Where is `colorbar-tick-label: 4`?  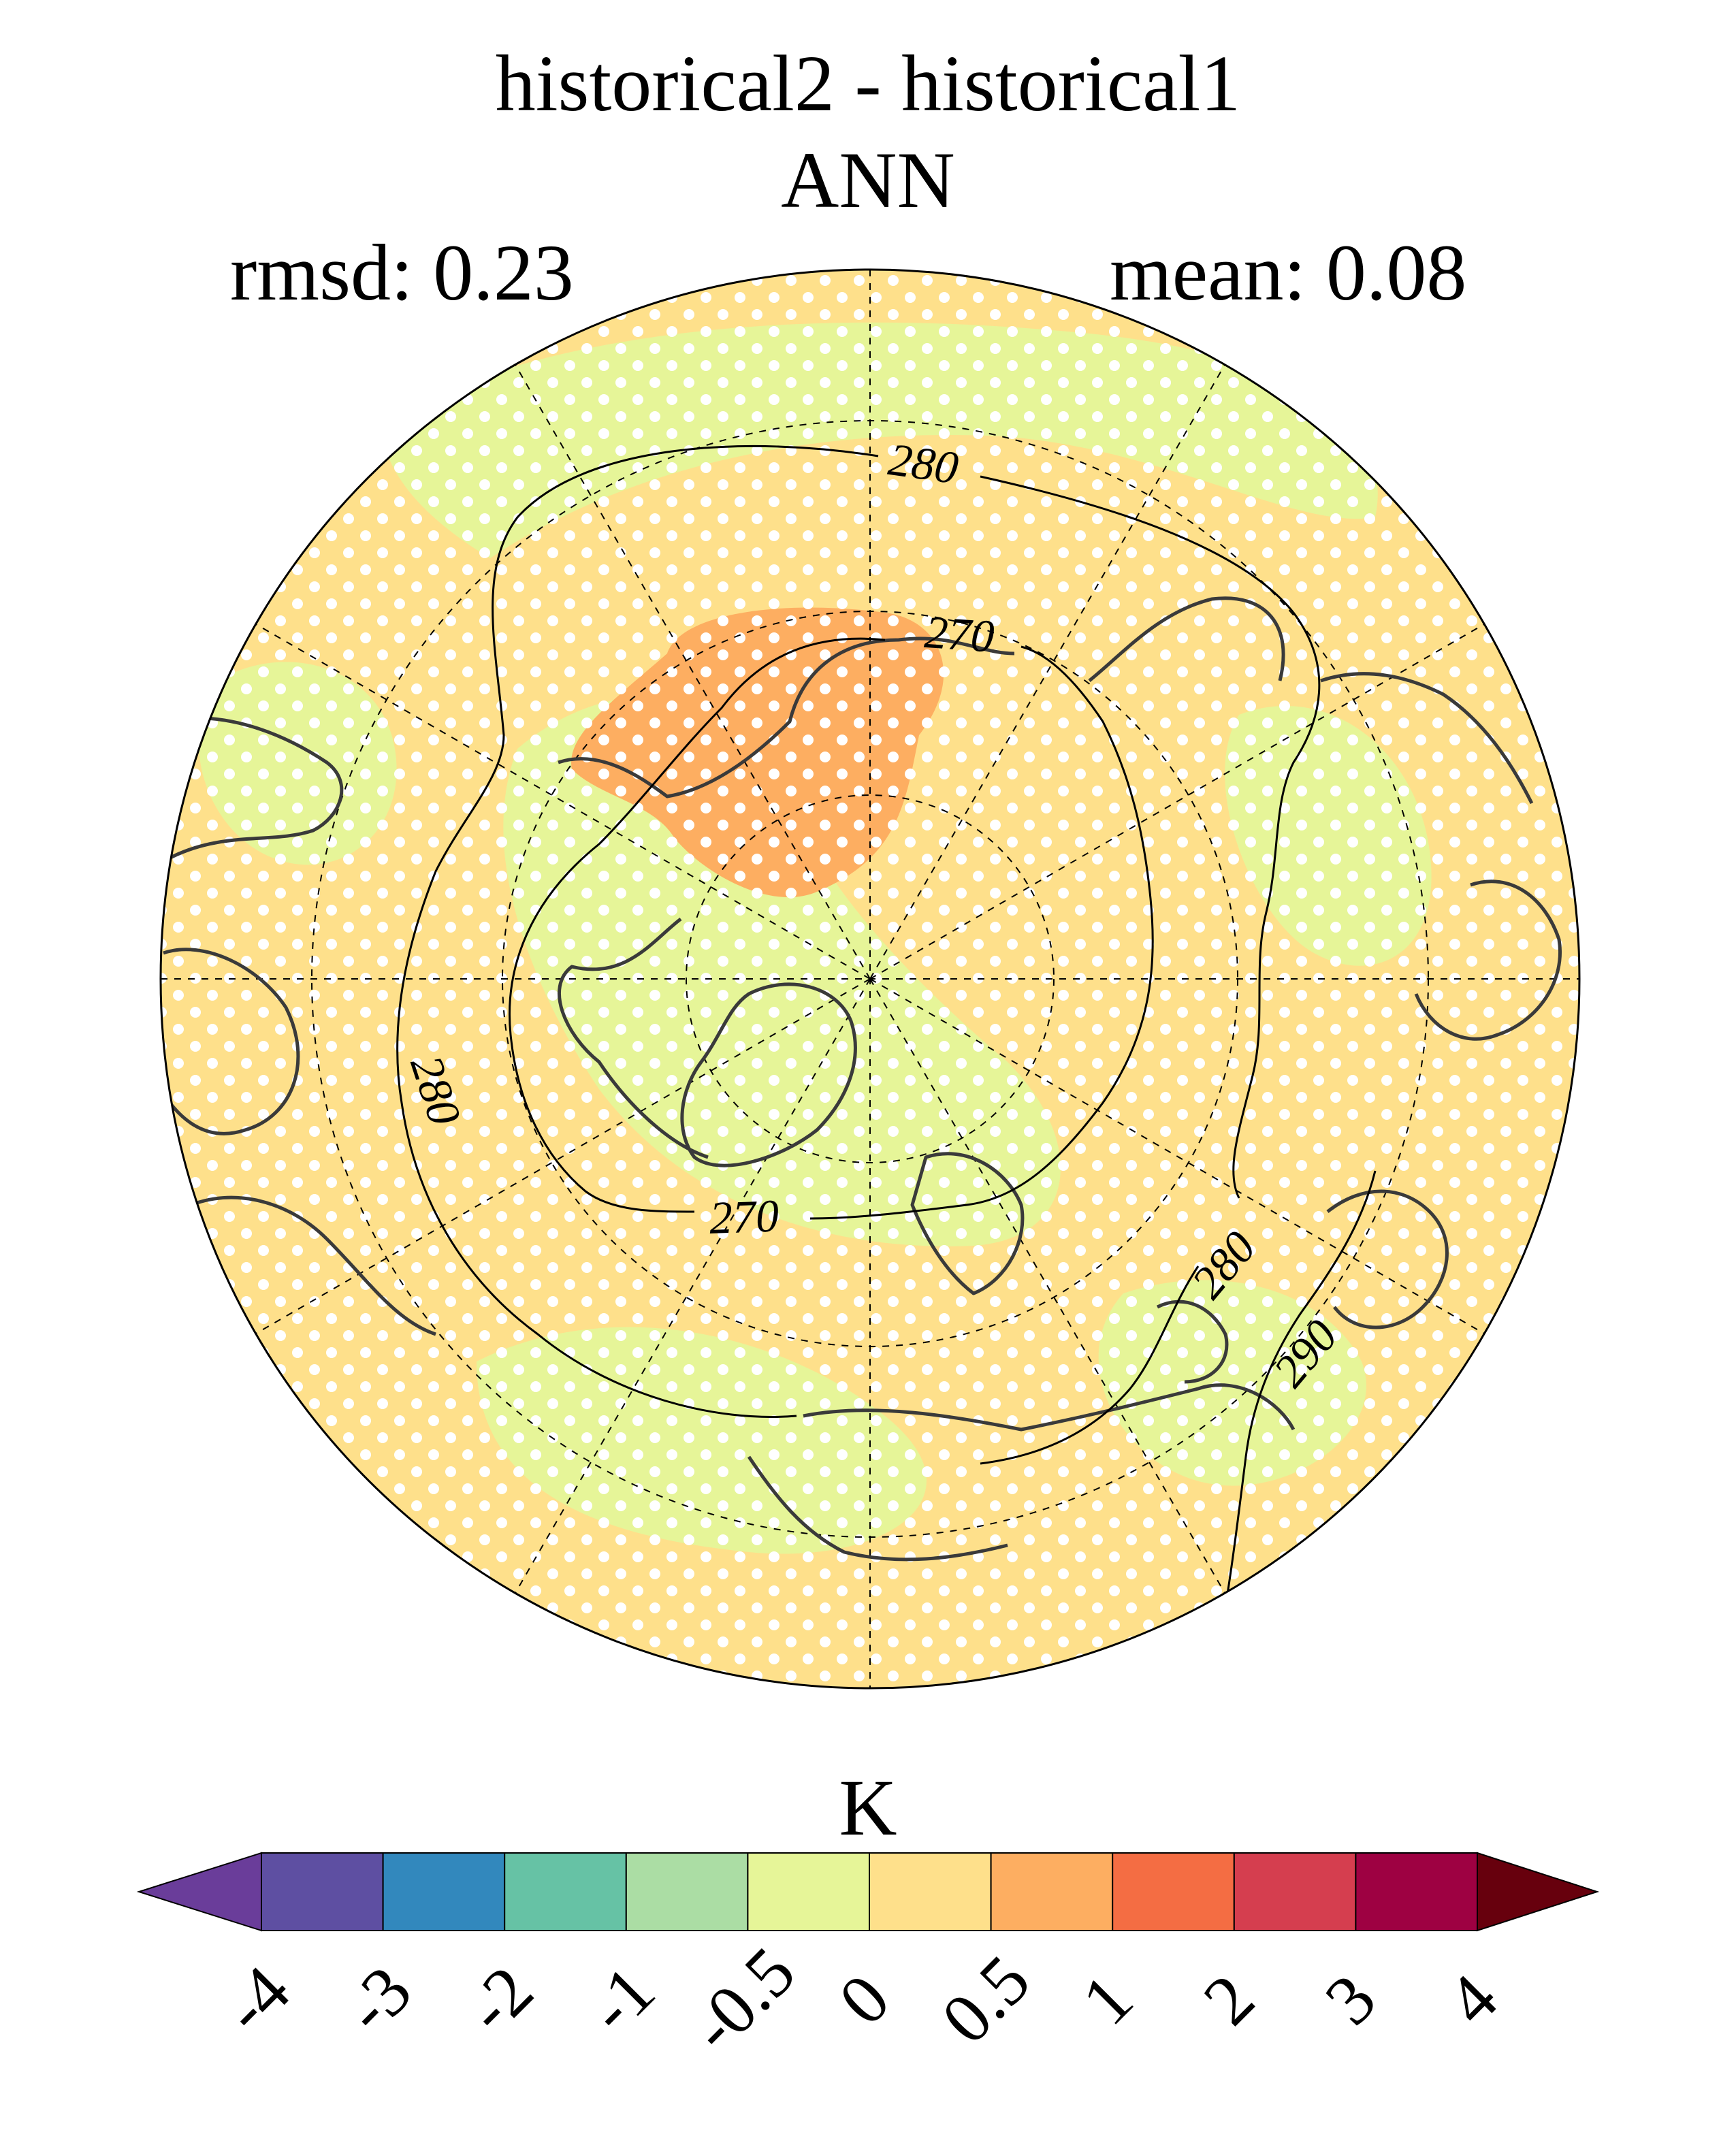
colorbar-tick-label: 4 is located at coordinates (1472, 1999).